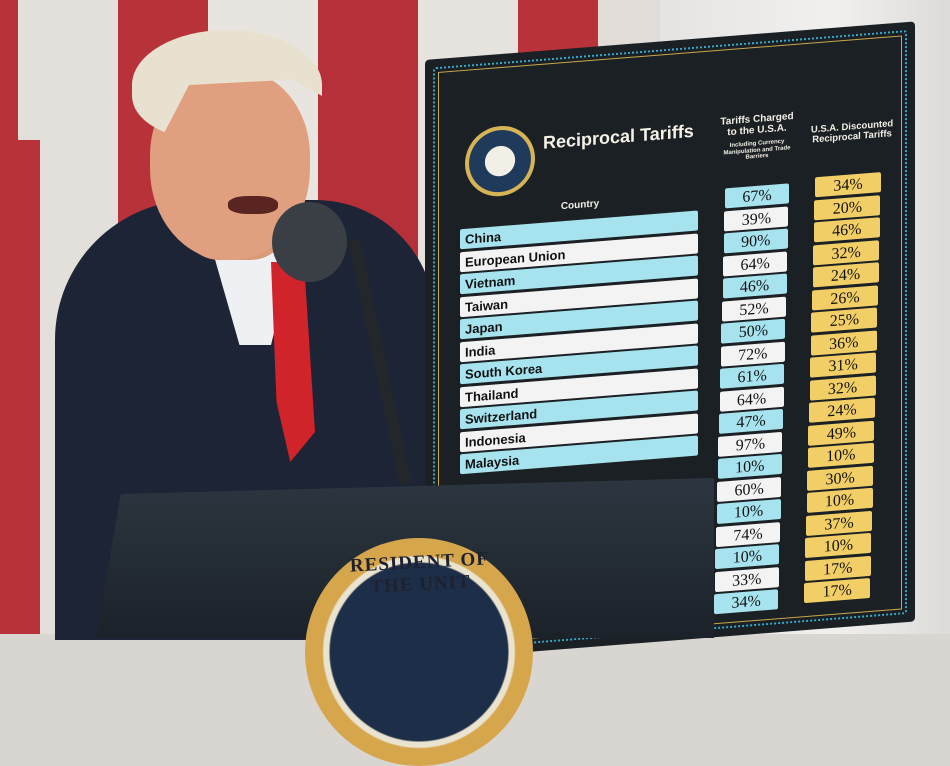 The height and width of the screenshot is (766, 950). Describe the element at coordinates (750, 444) in the screenshot. I see `charged-value: 97%` at that location.